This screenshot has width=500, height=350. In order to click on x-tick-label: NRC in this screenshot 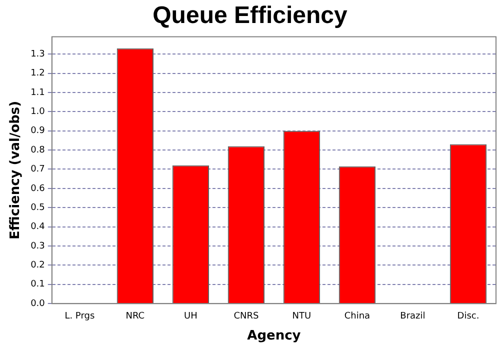, I will do `click(135, 316)`.